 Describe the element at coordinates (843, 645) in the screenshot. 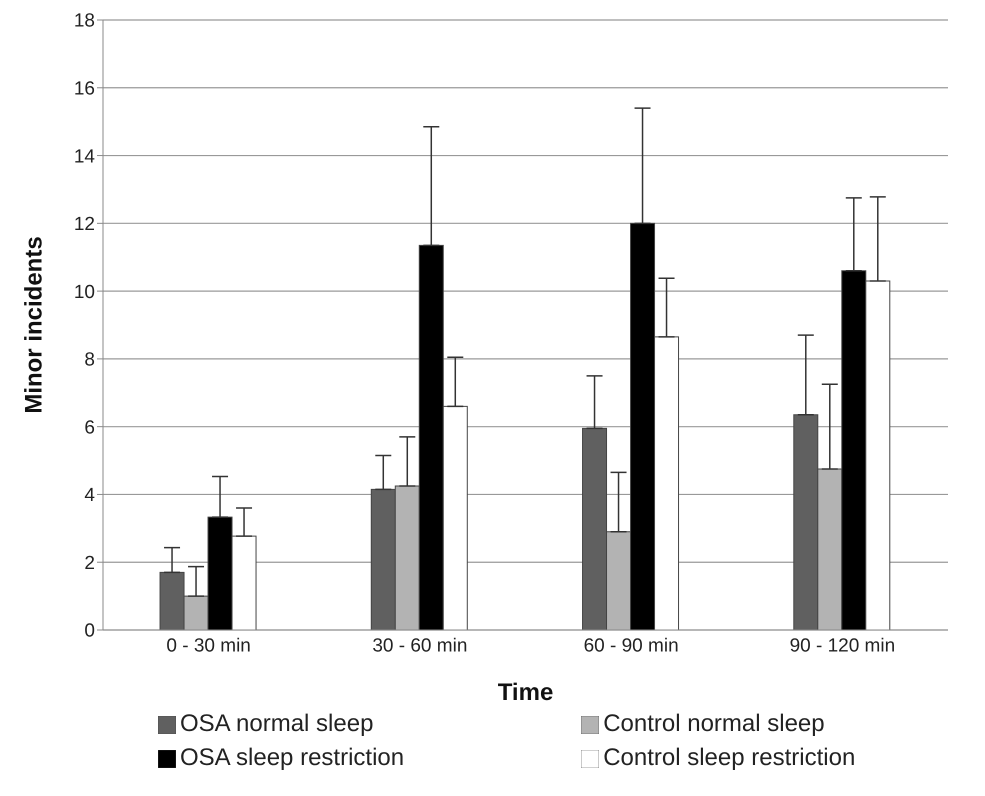

I see `x-tick-label: 90 - 120 min` at that location.